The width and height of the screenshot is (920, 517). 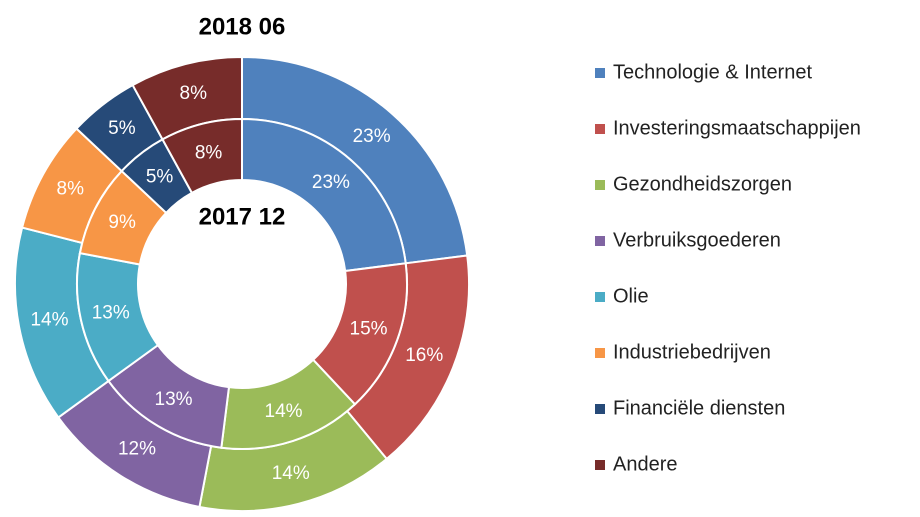 What do you see at coordinates (631, 296) in the screenshot?
I see `legend-label: Olie` at bounding box center [631, 296].